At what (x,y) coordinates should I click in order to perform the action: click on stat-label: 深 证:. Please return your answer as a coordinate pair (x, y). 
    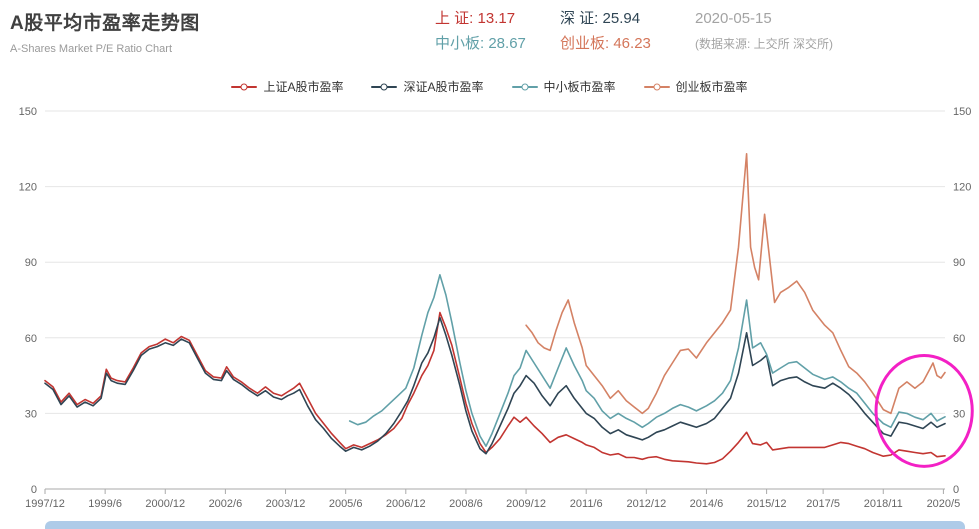
    Looking at the image, I should click on (579, 18).